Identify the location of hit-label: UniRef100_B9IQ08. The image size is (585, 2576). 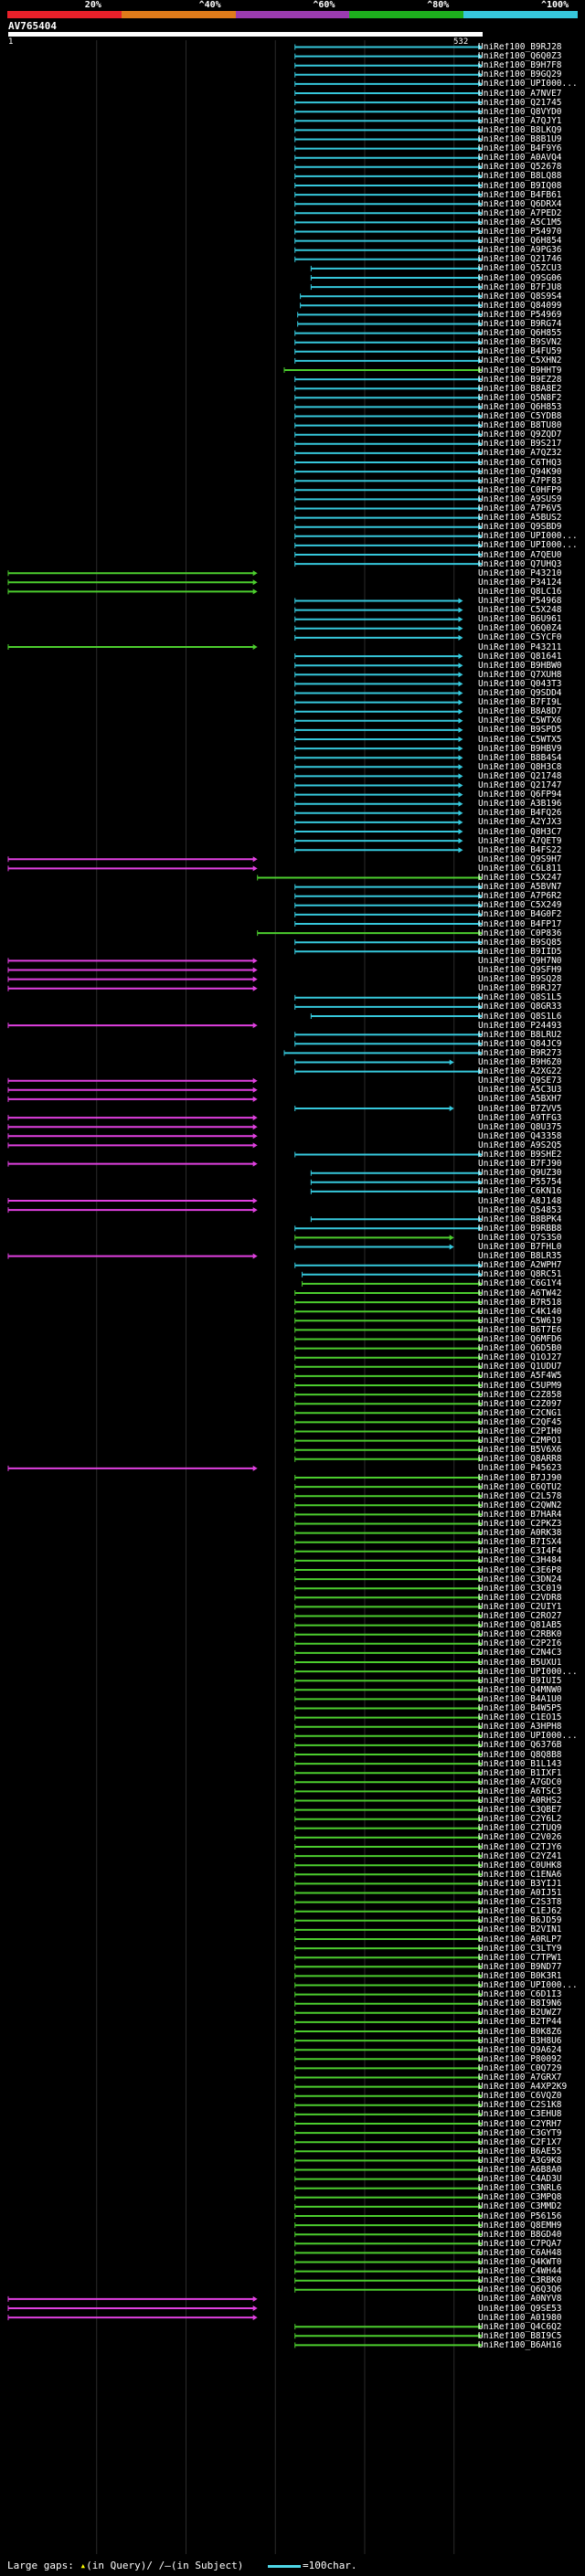
(520, 186).